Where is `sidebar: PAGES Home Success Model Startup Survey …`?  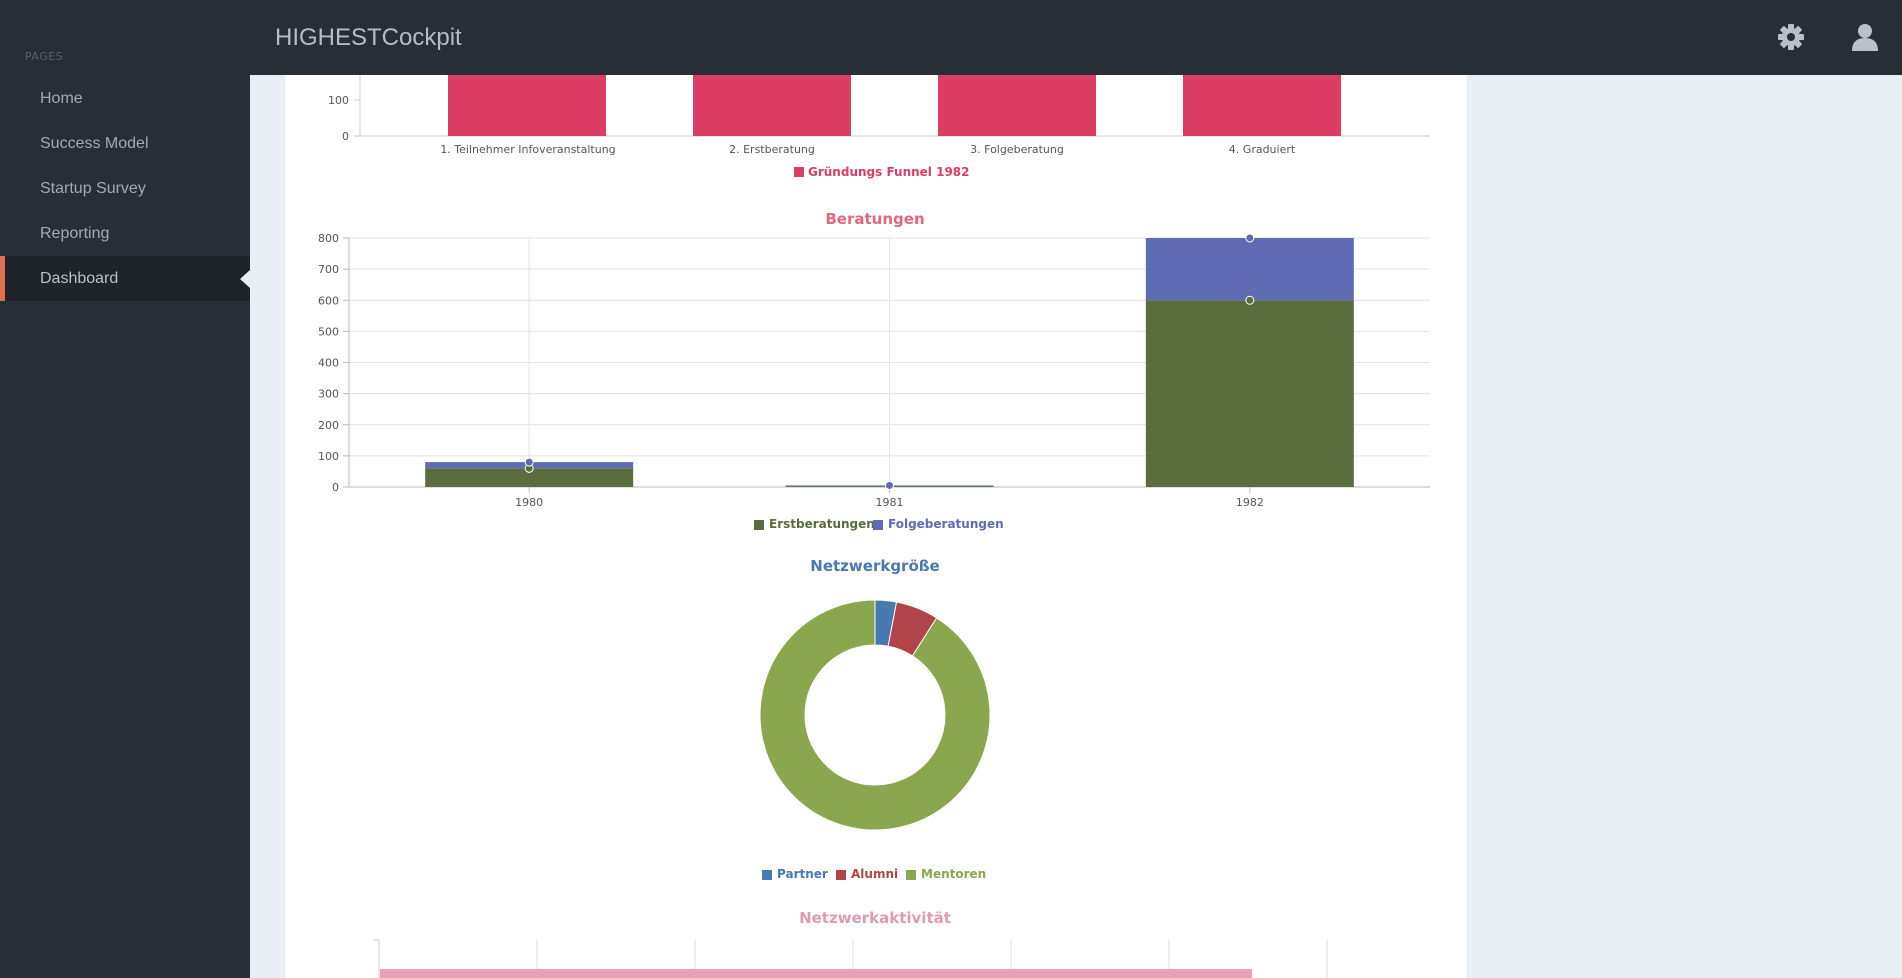 sidebar: PAGES Home Success Model Startup Survey … is located at coordinates (125, 489).